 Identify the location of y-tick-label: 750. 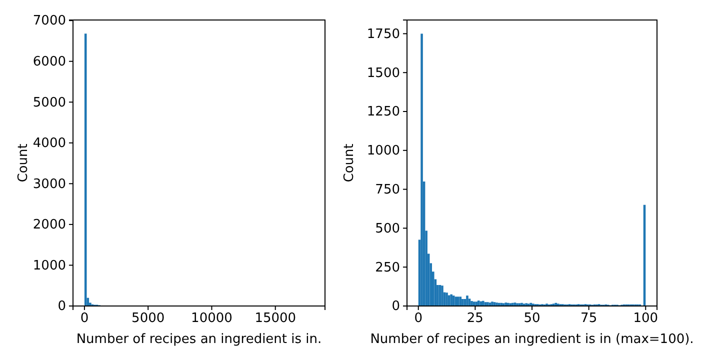
(387, 190).